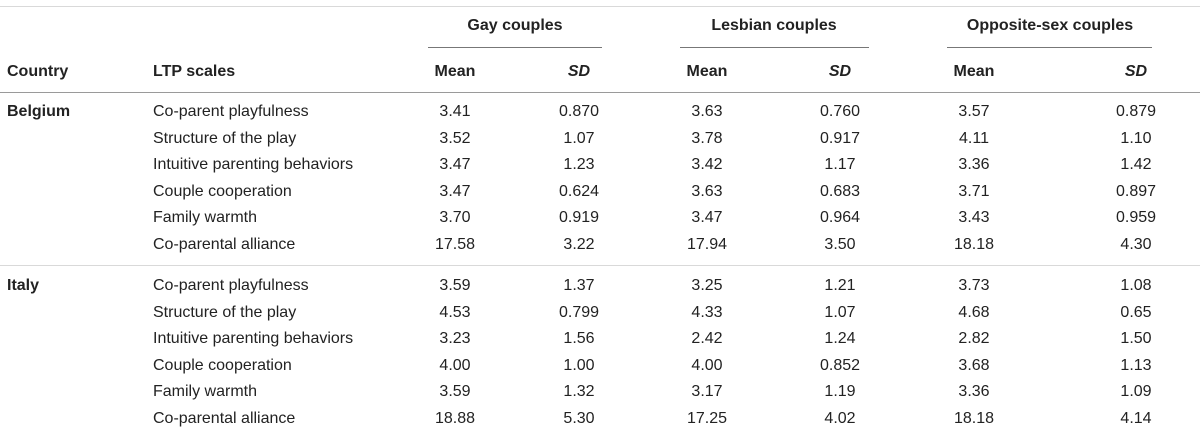 The image size is (1200, 434). Describe the element at coordinates (840, 338) in the screenshot. I see `value-lesbian-sd: 1.24` at that location.